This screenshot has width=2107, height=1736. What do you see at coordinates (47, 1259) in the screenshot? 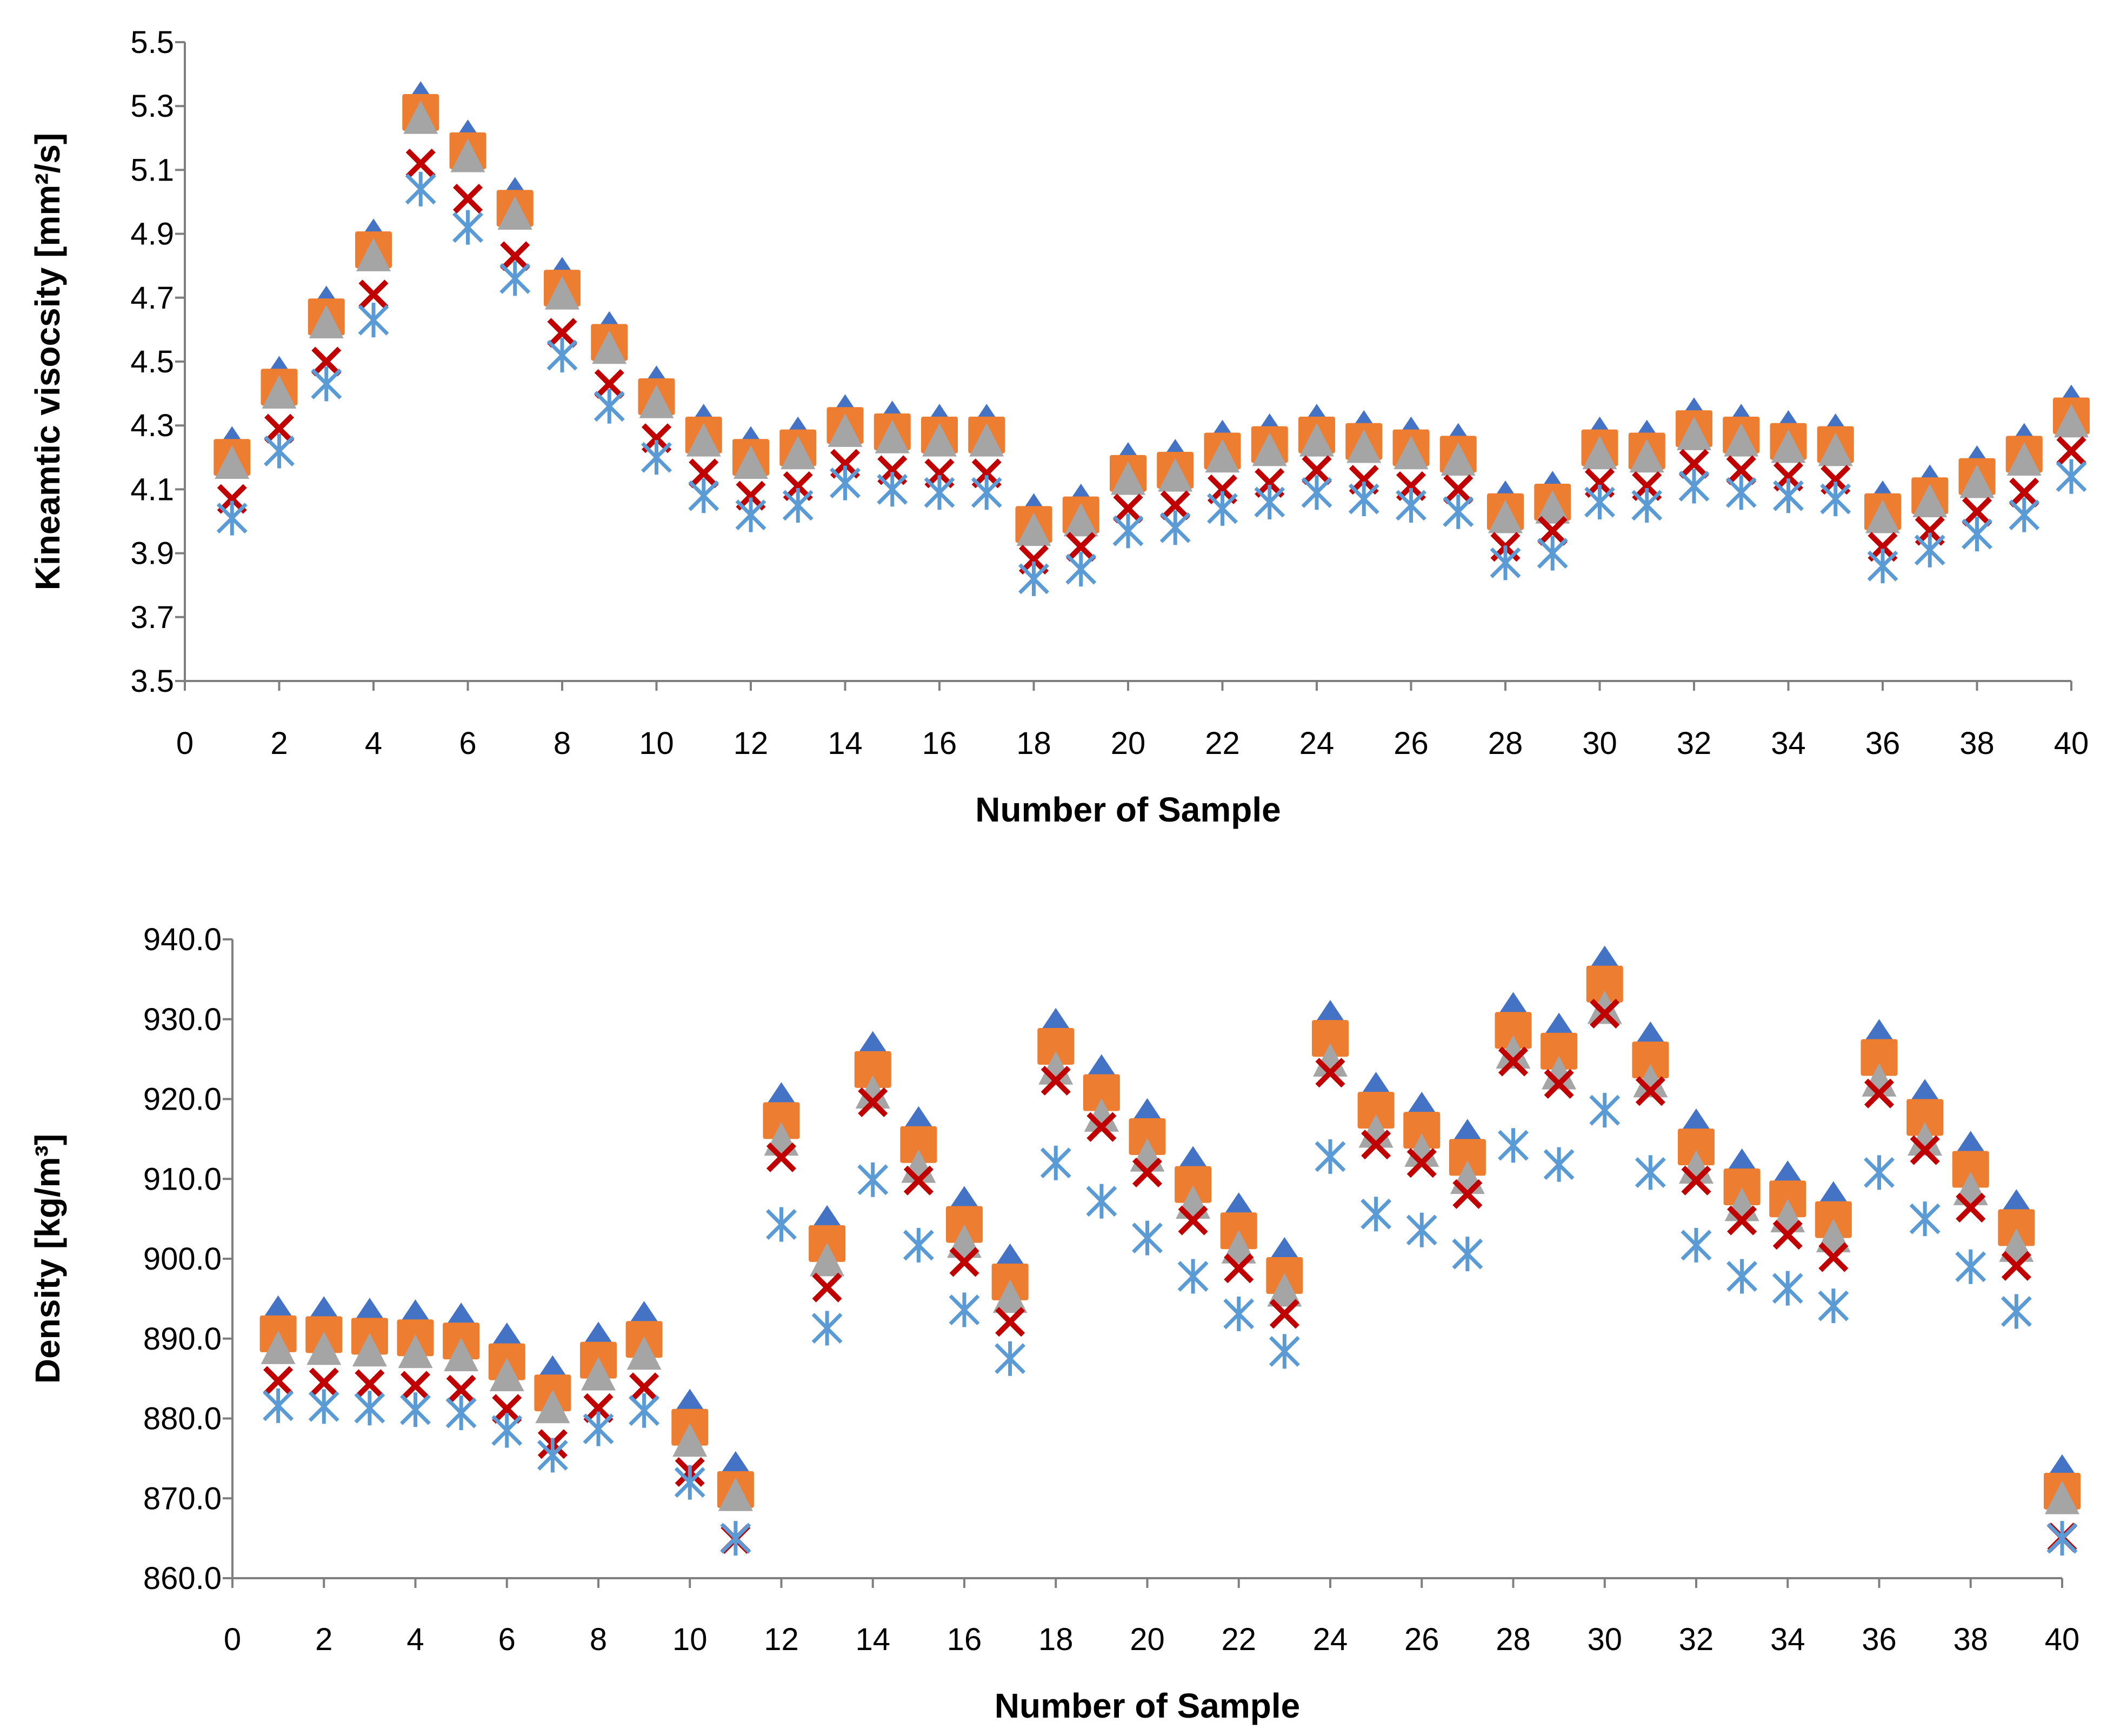
I see `y-axis-label: Density [kg/m³]` at bounding box center [47, 1259].